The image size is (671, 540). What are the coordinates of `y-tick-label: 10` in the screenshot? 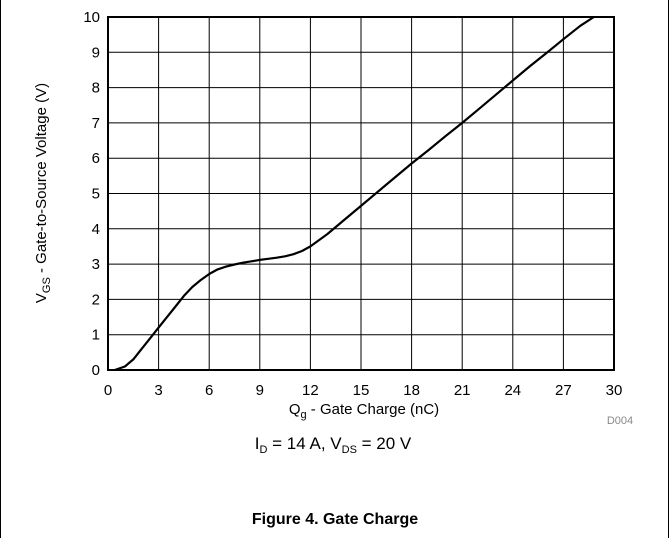 It's located at (91, 17).